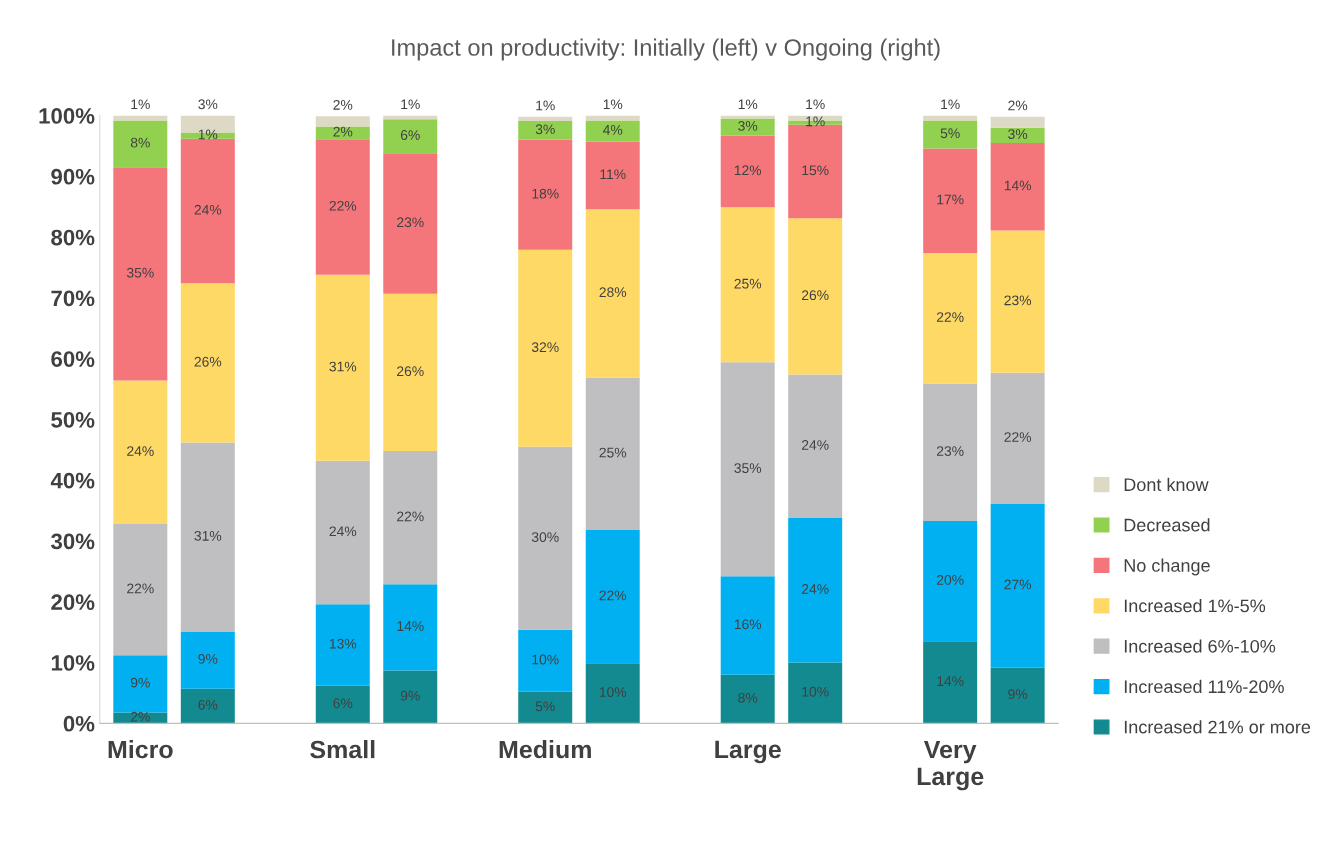 The width and height of the screenshot is (1331, 856). What do you see at coordinates (748, 468) in the screenshot?
I see `data-label: 35%` at bounding box center [748, 468].